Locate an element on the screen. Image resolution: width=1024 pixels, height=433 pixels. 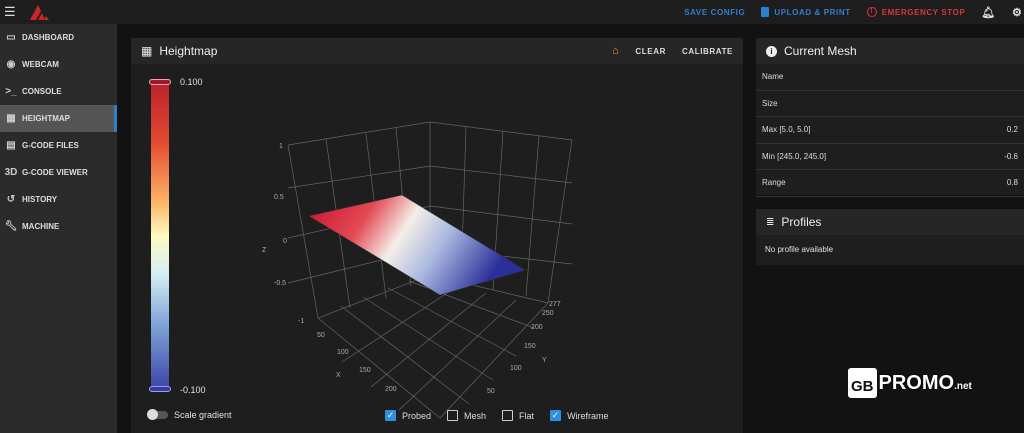
checkbox-label: Wireframe is located at coordinates (588, 415).